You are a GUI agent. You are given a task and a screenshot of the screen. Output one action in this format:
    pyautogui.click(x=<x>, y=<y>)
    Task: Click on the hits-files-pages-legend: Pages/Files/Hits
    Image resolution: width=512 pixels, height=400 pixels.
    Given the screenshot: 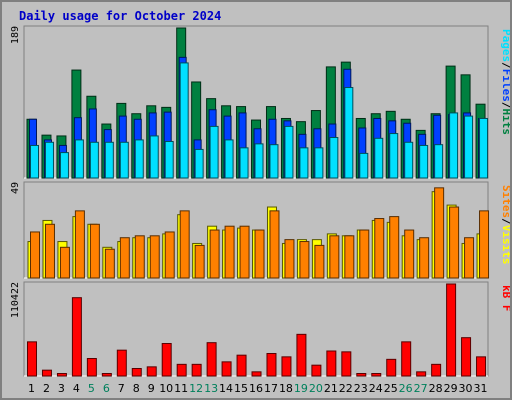 What is the action you would take?
    pyautogui.click(x=505, y=82)
    